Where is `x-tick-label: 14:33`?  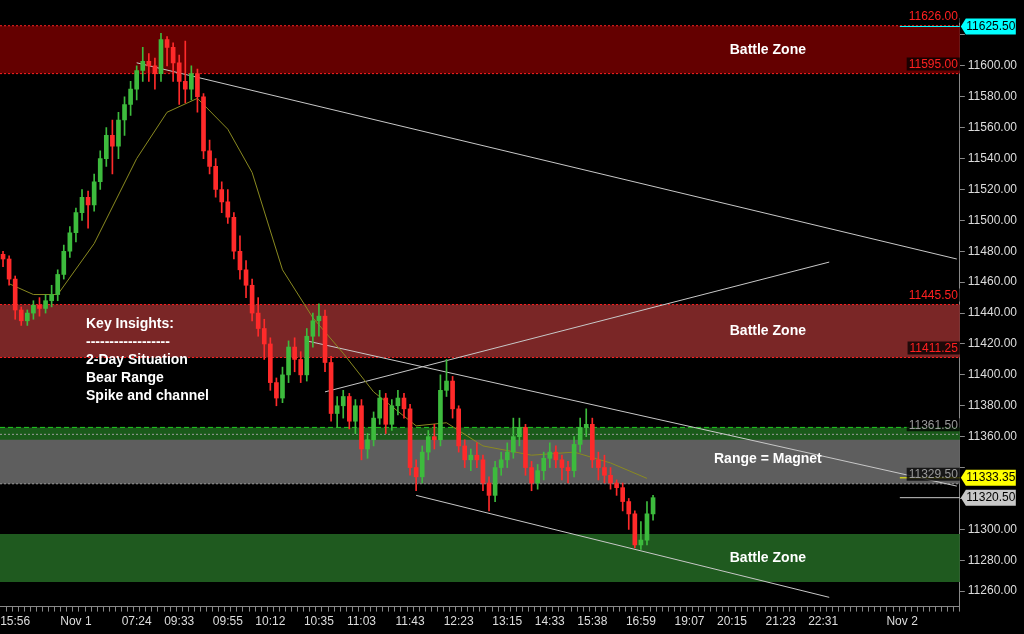 x-tick-label: 14:33 is located at coordinates (550, 621).